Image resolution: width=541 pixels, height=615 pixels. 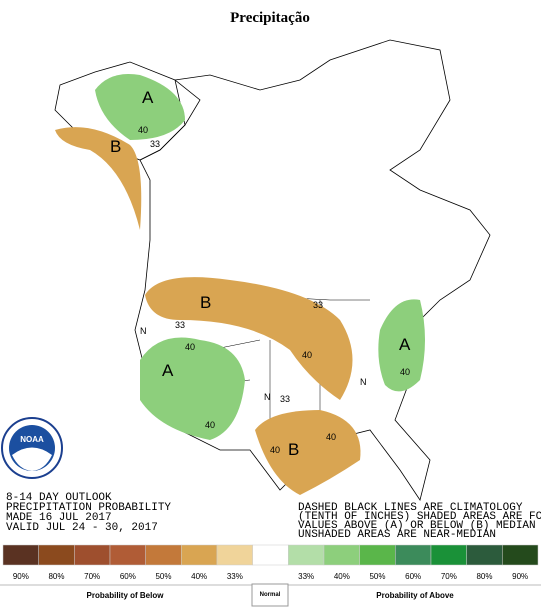 What do you see at coordinates (32, 439) in the screenshot?
I see `logo-text: NOAA` at bounding box center [32, 439].